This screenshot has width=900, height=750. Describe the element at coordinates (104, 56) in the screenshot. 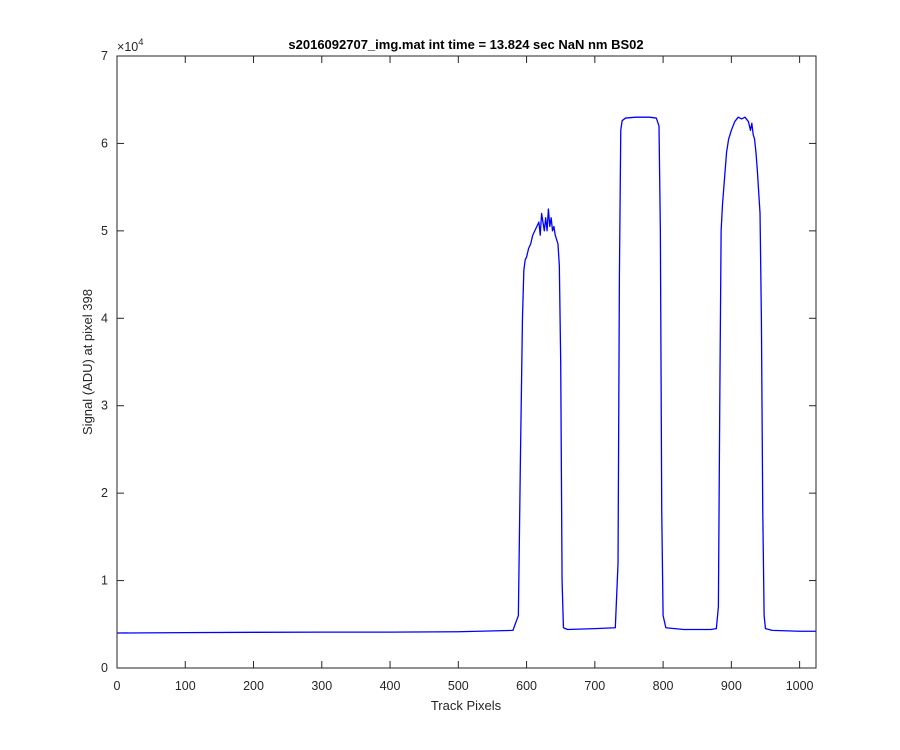

I see `y-tick-label: 7` at that location.